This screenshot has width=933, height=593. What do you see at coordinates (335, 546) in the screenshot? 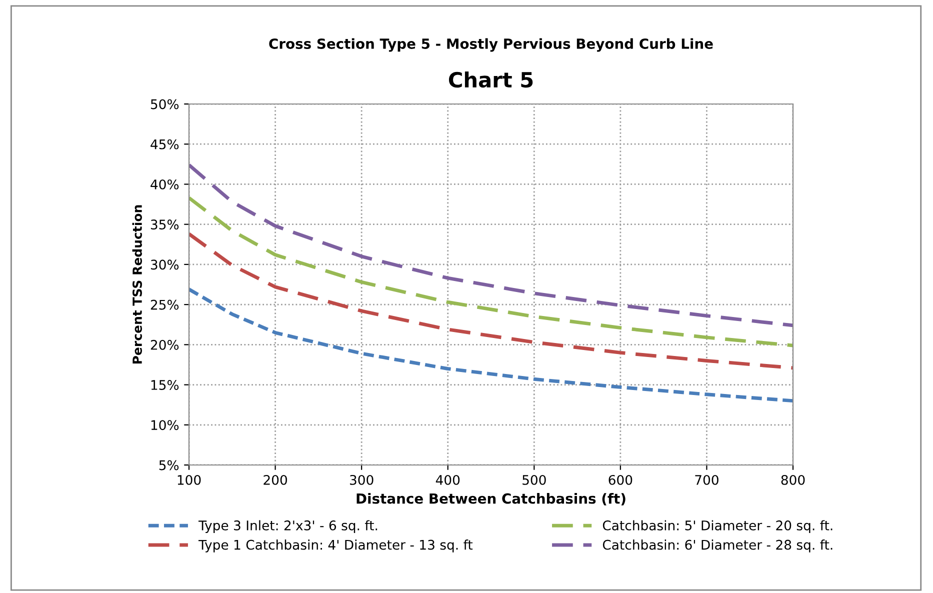
I see `legend-label: Type 1 Catchbasin: 4' Diameter - 13 sq. ft` at bounding box center [335, 546].